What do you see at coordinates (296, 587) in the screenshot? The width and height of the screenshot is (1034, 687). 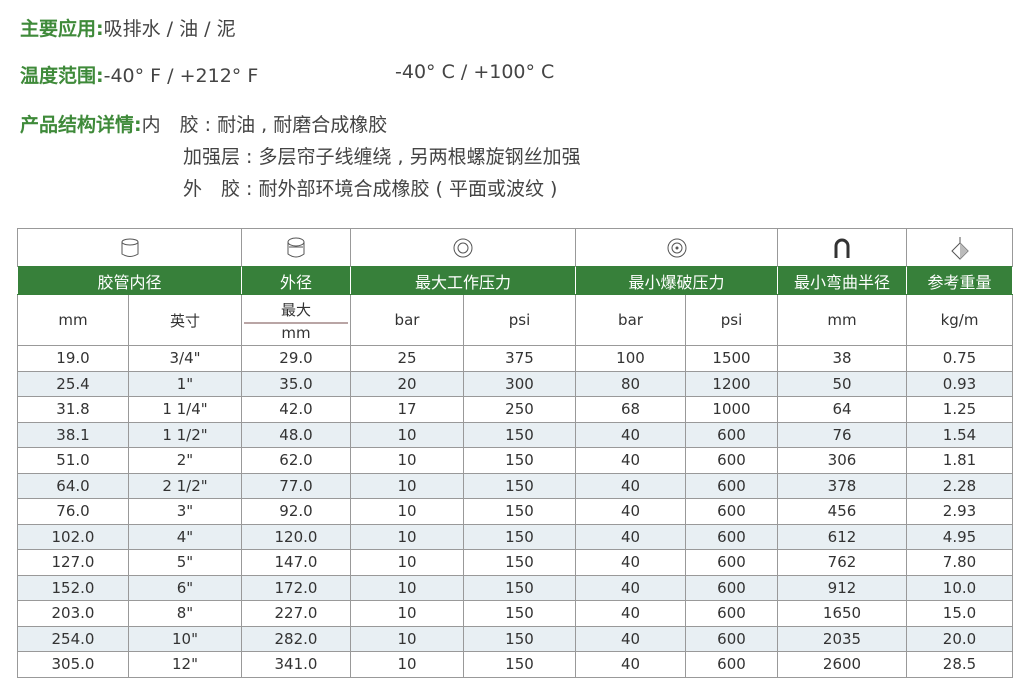 I see `table-cell: 172.0` at bounding box center [296, 587].